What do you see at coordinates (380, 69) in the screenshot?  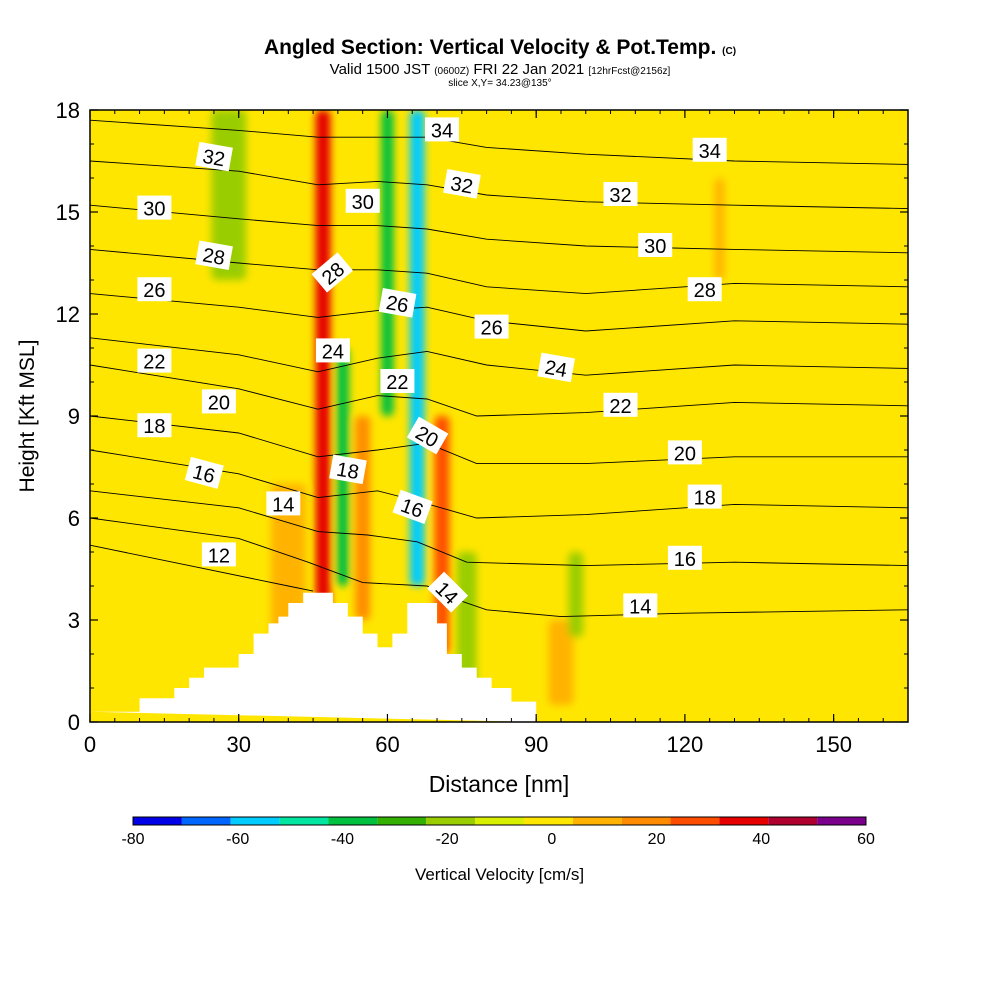 I see `valid-time: Valid 1500 JST` at bounding box center [380, 69].